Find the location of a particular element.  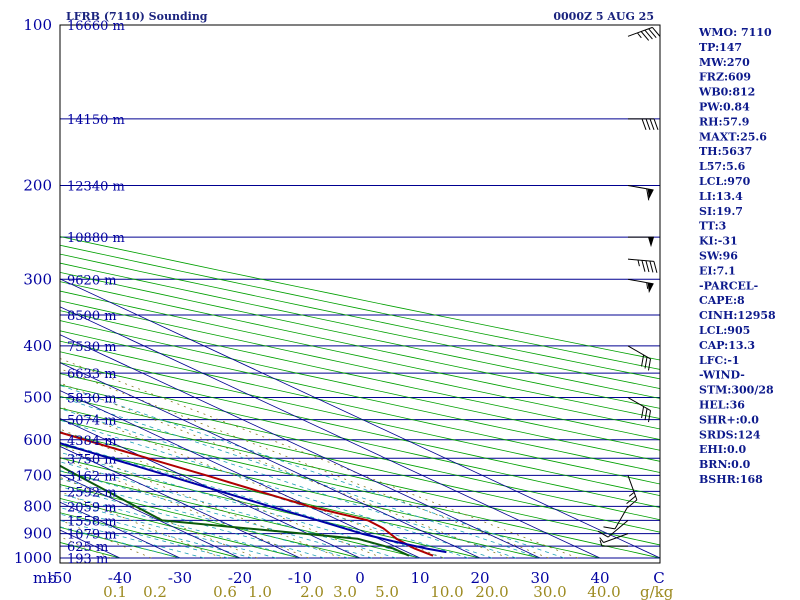

height-label: 2059 m is located at coordinates (92, 507).